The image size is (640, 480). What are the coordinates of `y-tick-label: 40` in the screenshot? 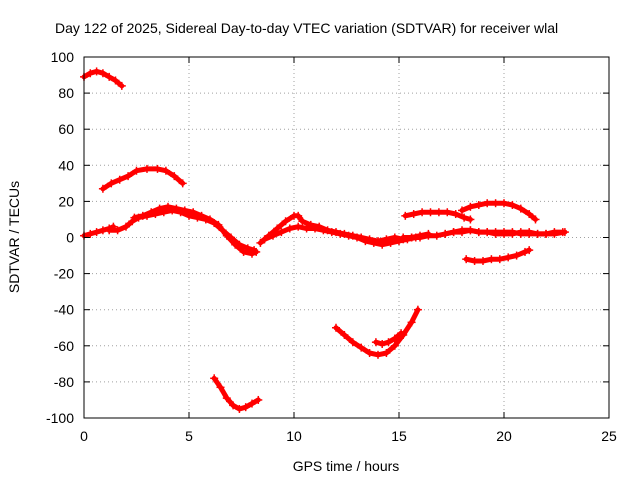 It's located at (66, 165).